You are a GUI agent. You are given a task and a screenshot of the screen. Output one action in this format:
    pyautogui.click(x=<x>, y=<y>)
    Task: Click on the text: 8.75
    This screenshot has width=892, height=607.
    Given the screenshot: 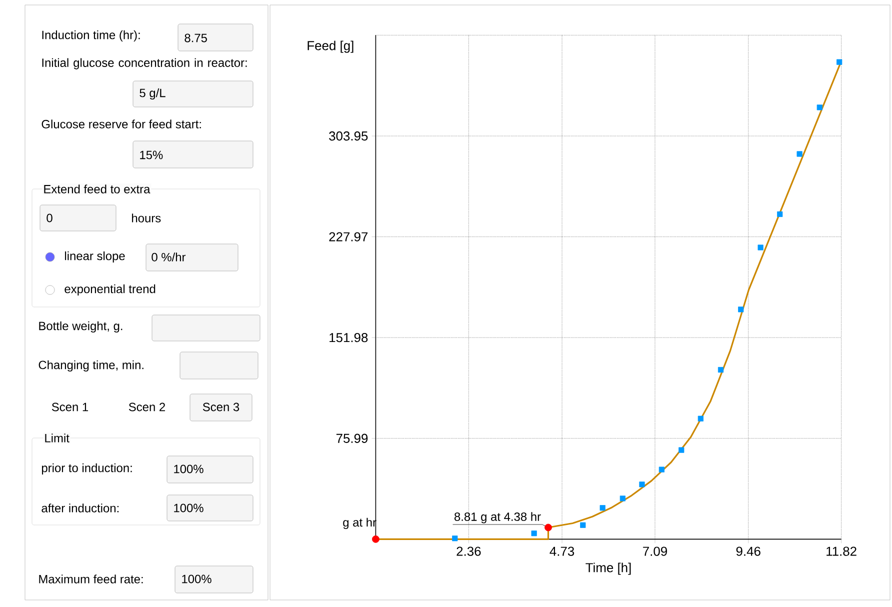 What is the action you would take?
    pyautogui.click(x=195, y=38)
    